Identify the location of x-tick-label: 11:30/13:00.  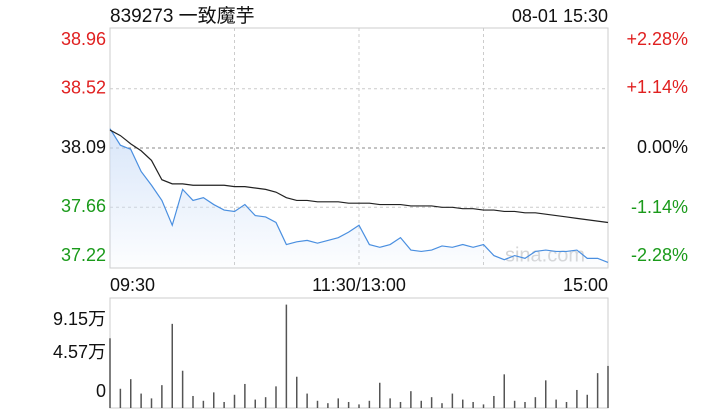
(359, 285).